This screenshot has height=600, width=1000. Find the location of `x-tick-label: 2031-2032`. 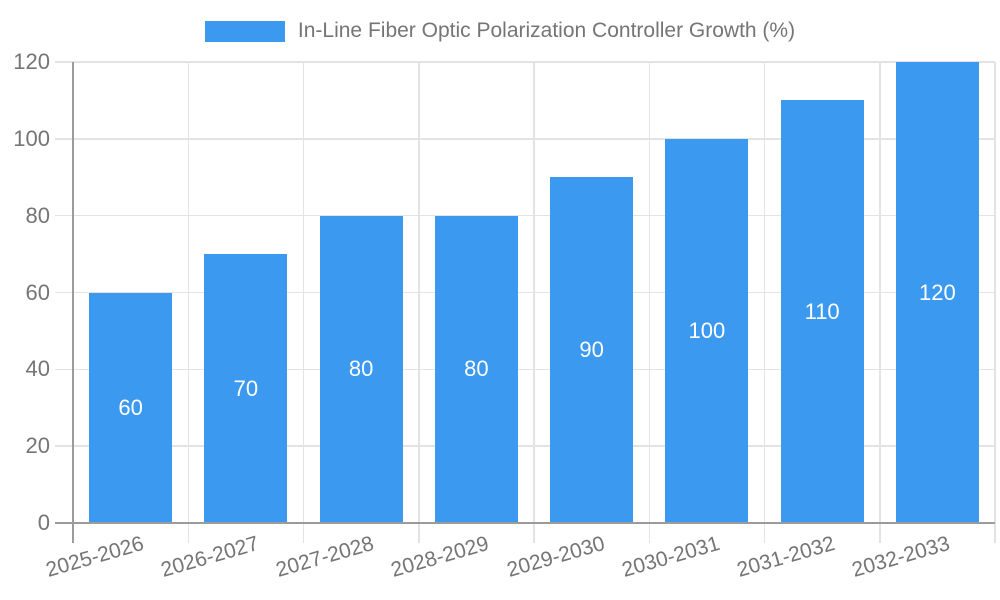

x-tick-label: 2031-2032 is located at coordinates (786, 557).